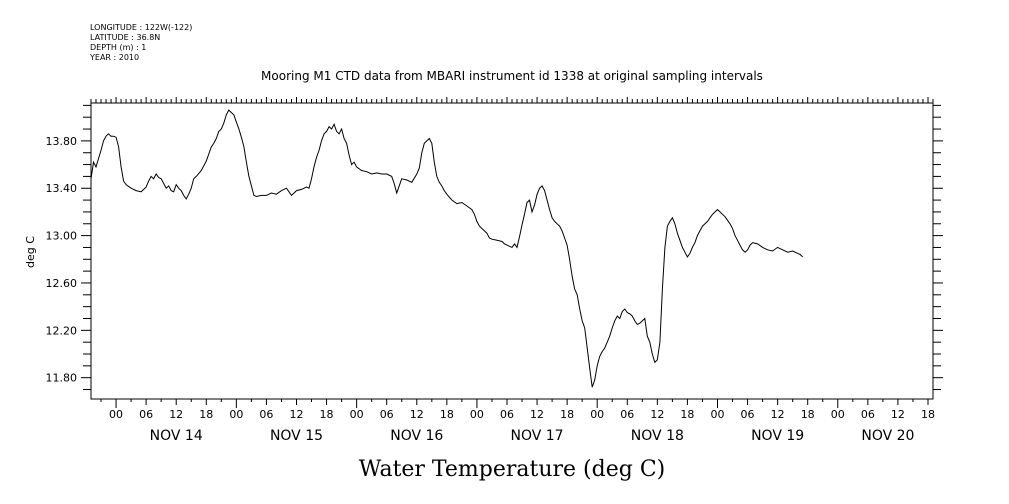 The height and width of the screenshot is (504, 1009). I want to click on meta-longitude: LONGITUDE : 122W(-122), so click(141, 27).